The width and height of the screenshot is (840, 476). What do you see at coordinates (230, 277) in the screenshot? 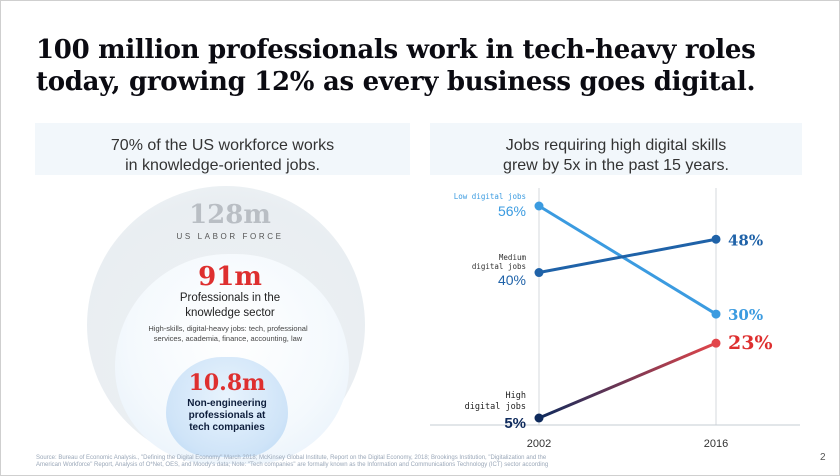
I see `knowledge-sector-value: 91m` at bounding box center [230, 277].